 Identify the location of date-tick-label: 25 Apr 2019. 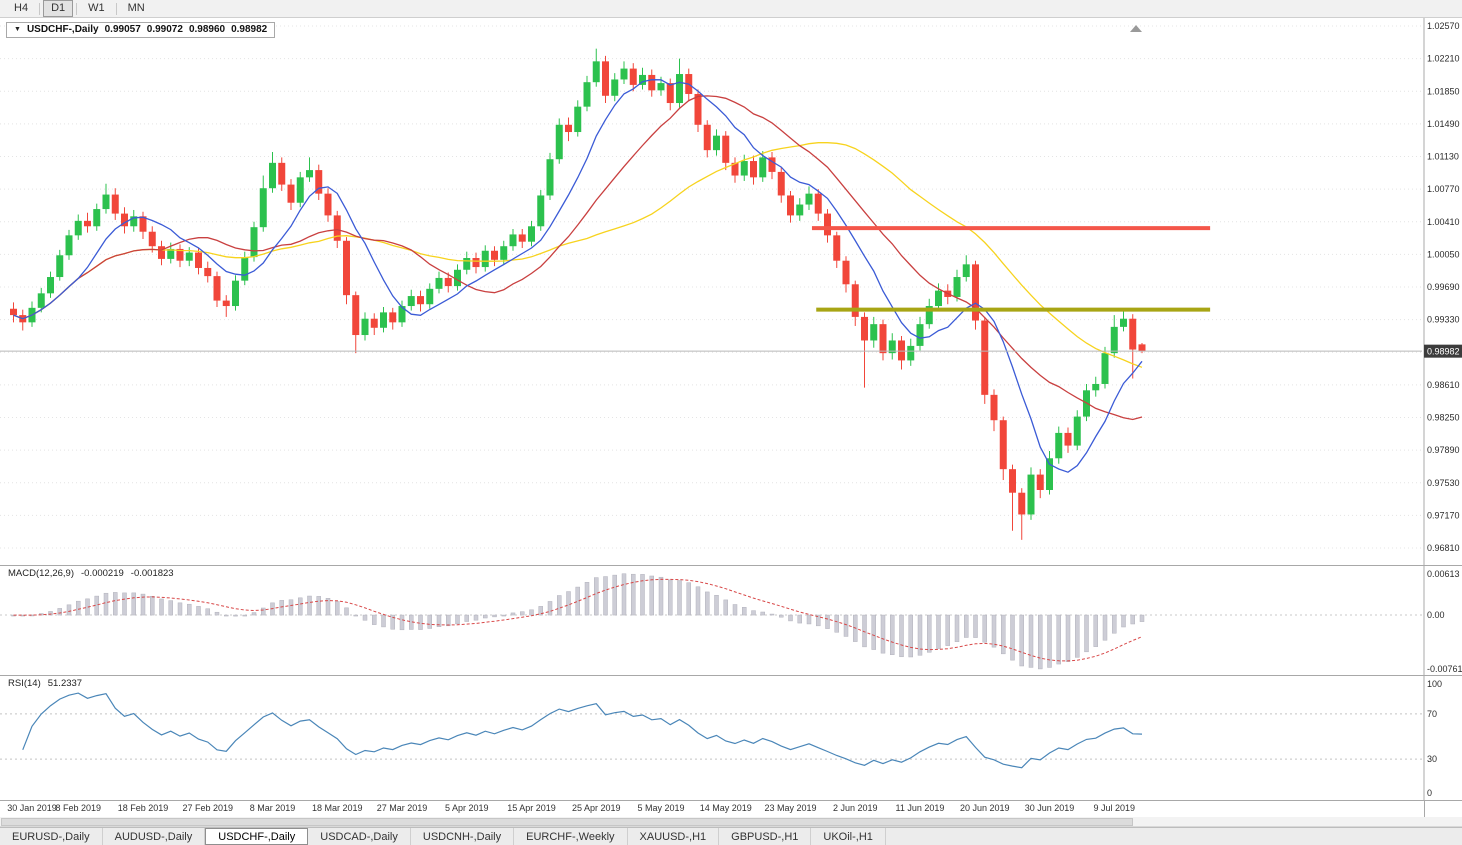
(596, 808).